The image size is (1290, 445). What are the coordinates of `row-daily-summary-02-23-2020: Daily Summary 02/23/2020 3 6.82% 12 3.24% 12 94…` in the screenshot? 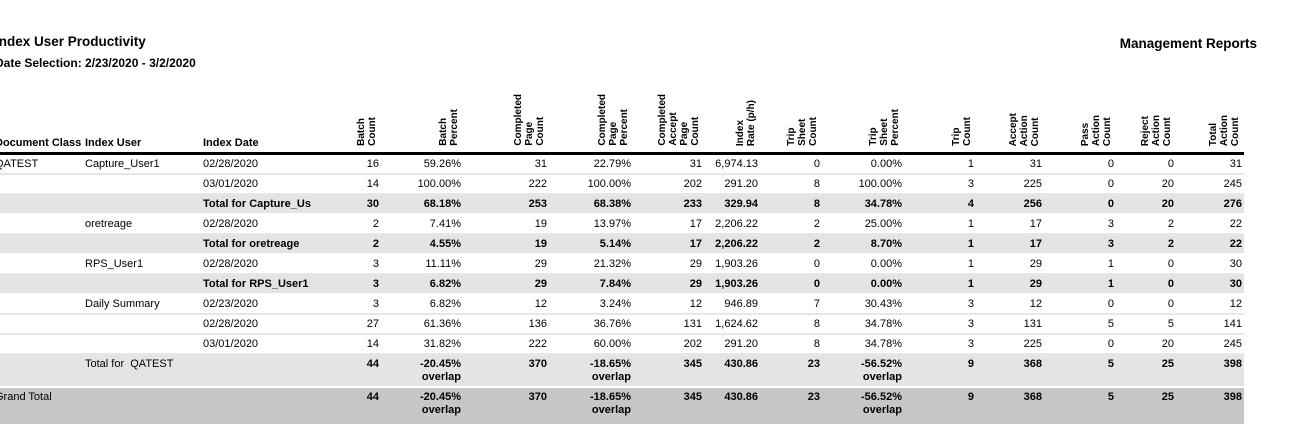 It's located at (622, 304).